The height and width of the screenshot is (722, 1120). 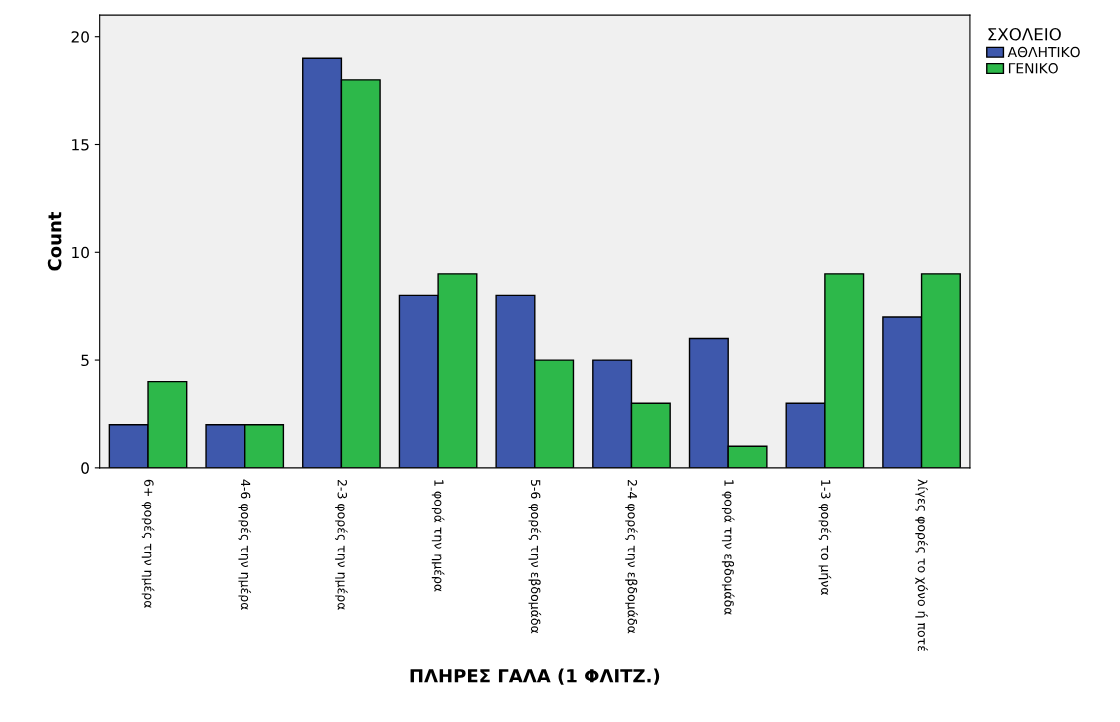 I want to click on legend-label: ΑΘΛΗΤΙΚΟ, so click(x=1043, y=52).